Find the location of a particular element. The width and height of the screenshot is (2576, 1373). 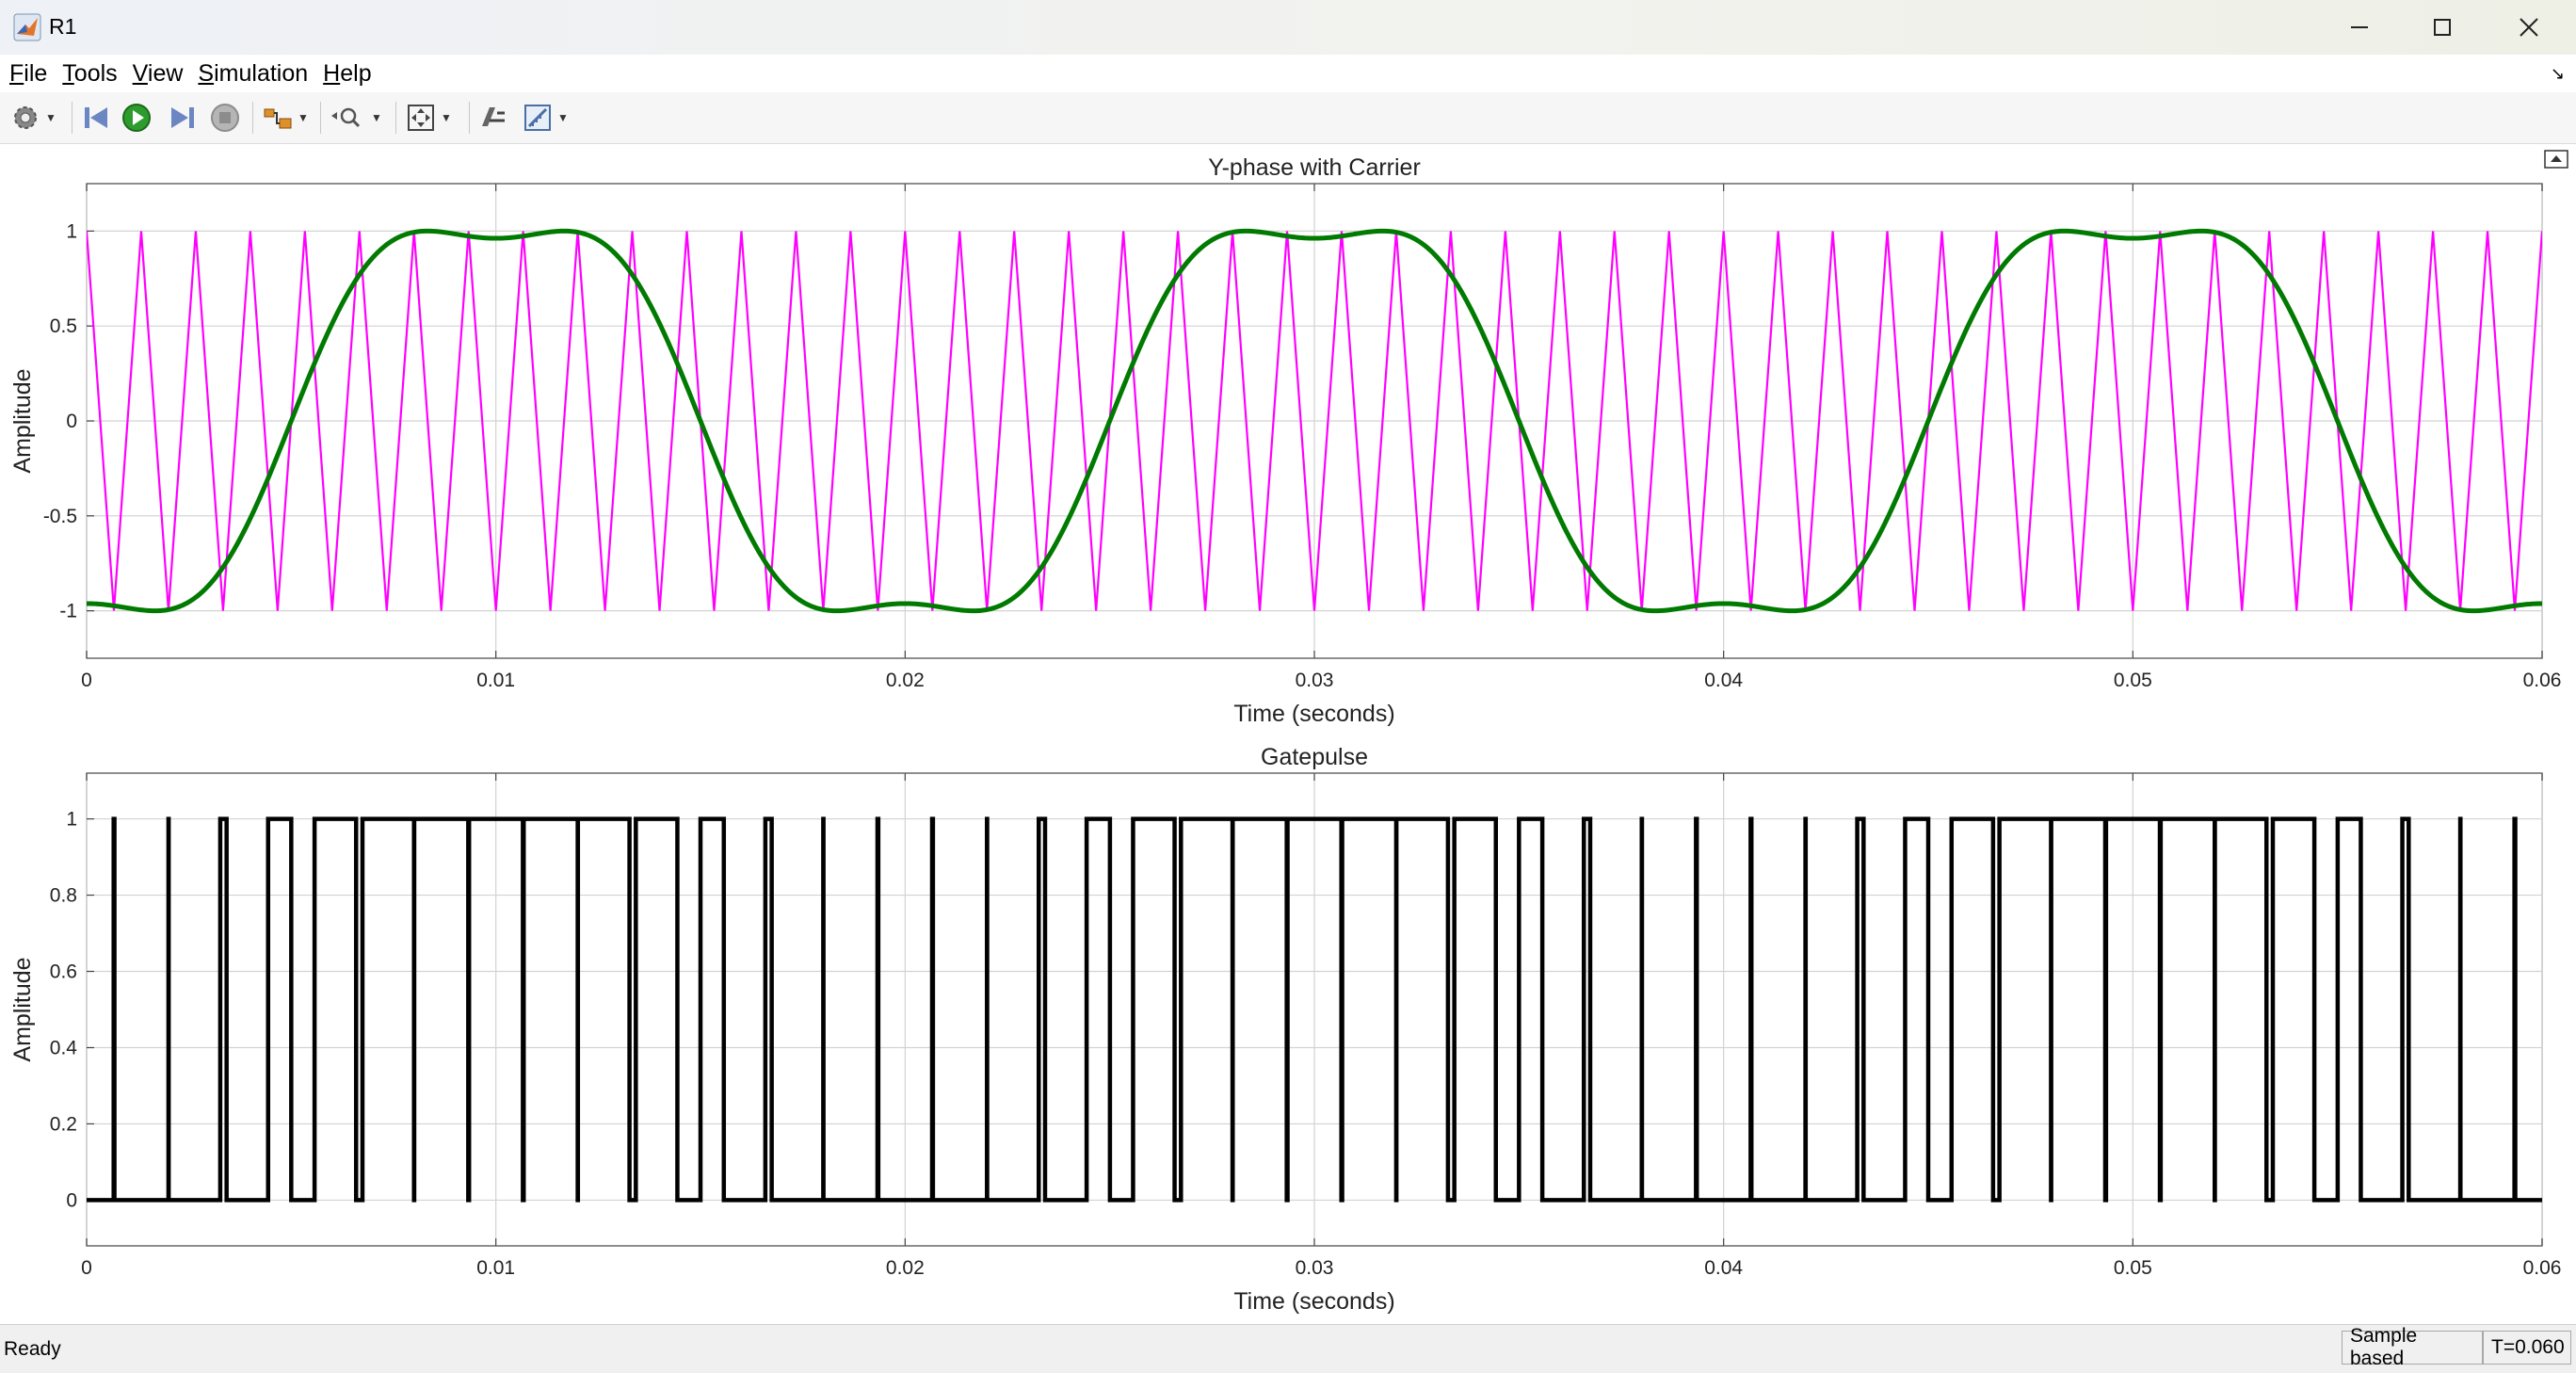

y-tick-label: -1 is located at coordinates (68, 611).